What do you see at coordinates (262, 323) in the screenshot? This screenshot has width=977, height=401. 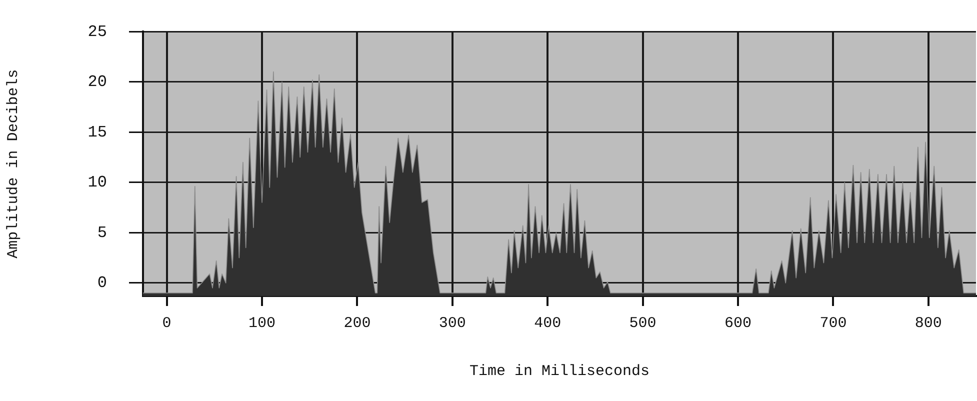 I see `x-tick-label: 100` at bounding box center [262, 323].